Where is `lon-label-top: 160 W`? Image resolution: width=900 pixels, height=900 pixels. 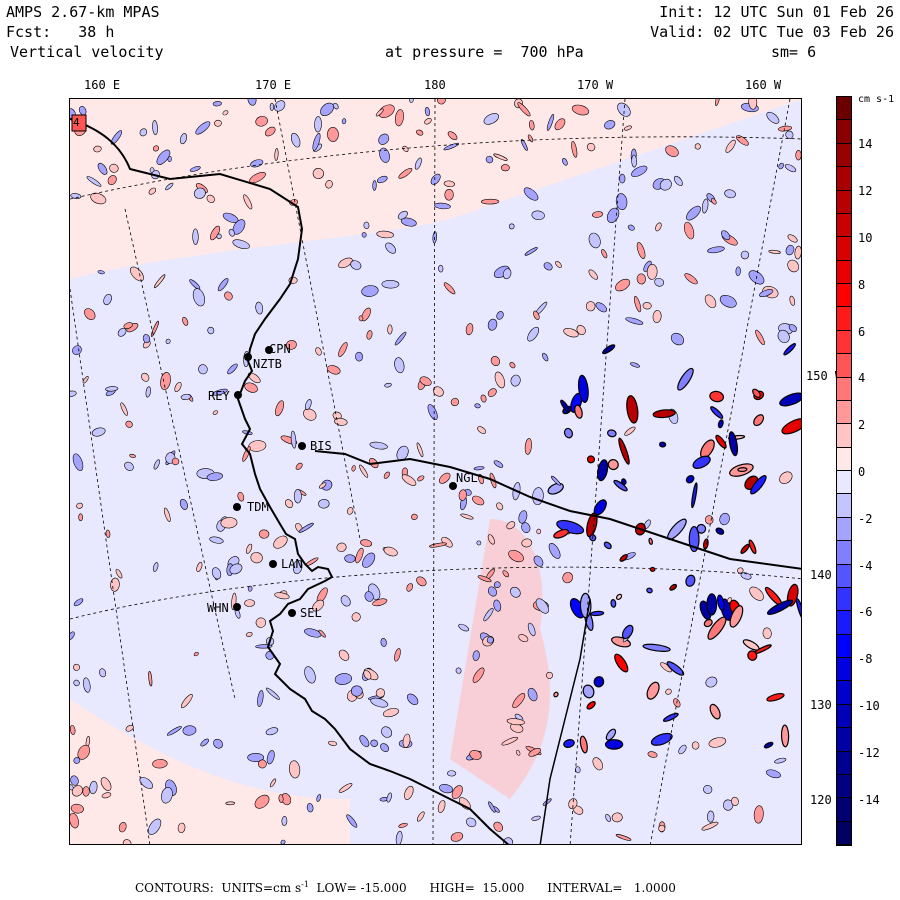 lon-label-top: 160 W is located at coordinates (763, 85).